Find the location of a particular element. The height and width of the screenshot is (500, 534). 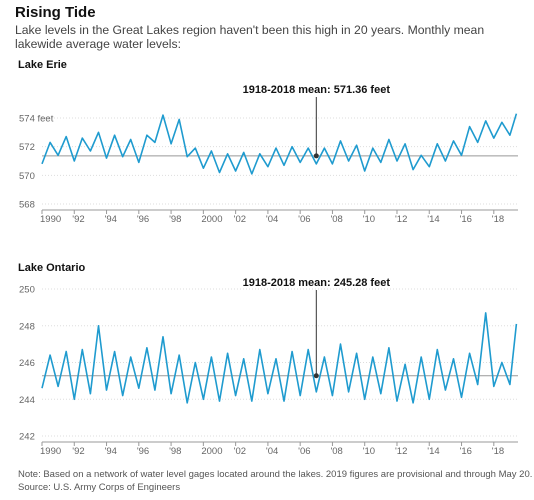

series-line is located at coordinates (279, 144).